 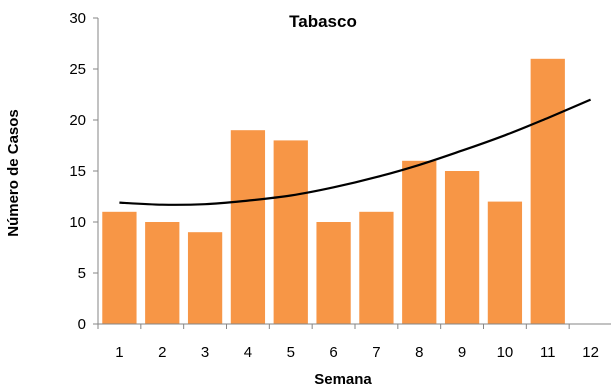 I want to click on chart-title: Tabasco, so click(x=323, y=21).